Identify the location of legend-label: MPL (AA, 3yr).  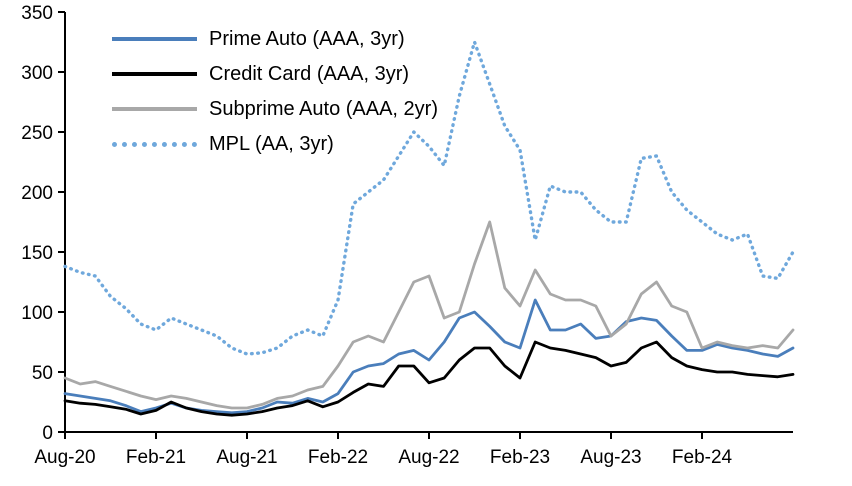
(271, 143).